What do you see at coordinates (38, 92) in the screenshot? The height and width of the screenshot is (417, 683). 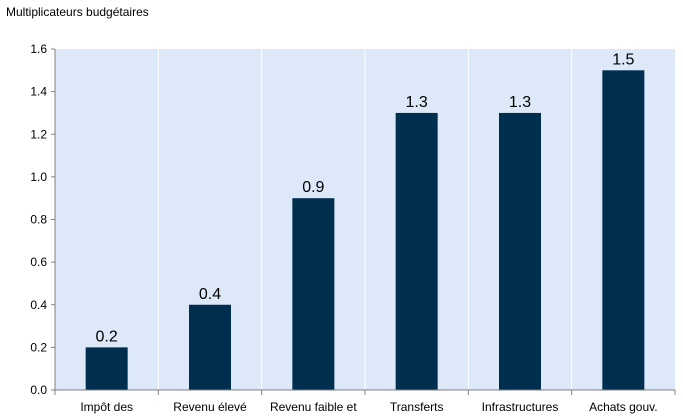 I see `y-tick-label: 1.4` at bounding box center [38, 92].